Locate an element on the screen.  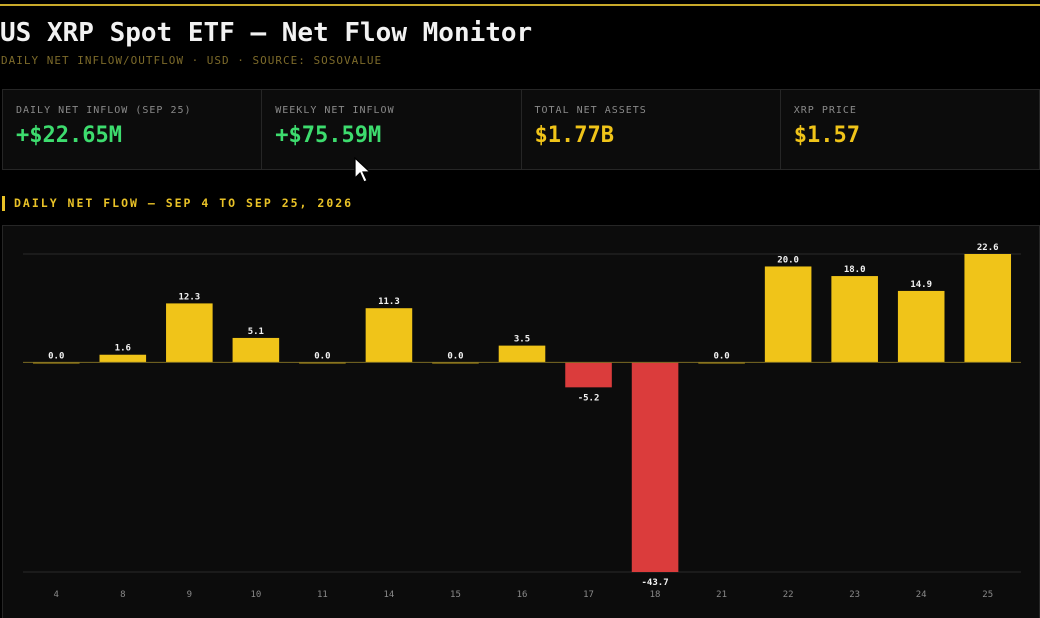
data-label: 20.0 is located at coordinates (788, 260).